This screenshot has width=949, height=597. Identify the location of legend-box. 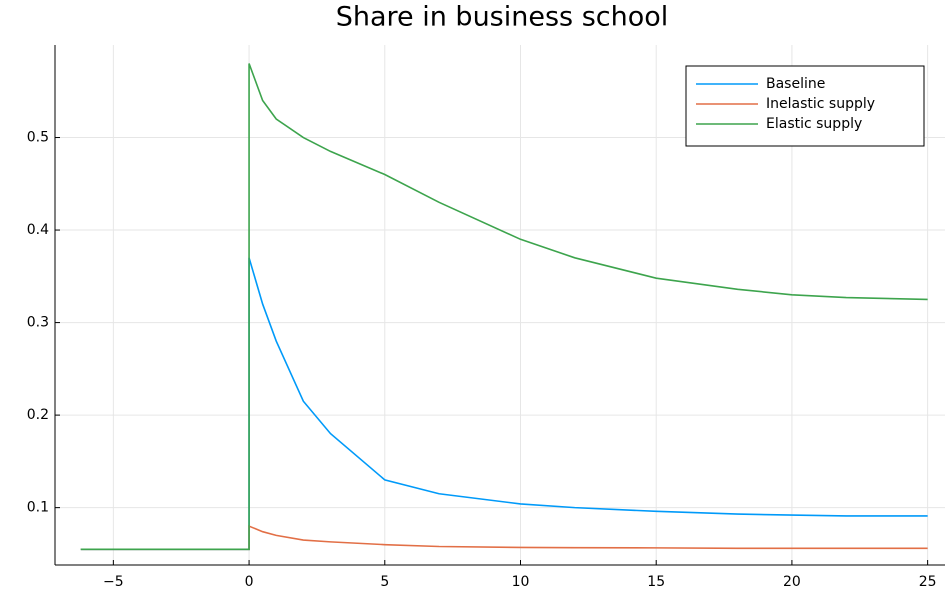
(805, 106).